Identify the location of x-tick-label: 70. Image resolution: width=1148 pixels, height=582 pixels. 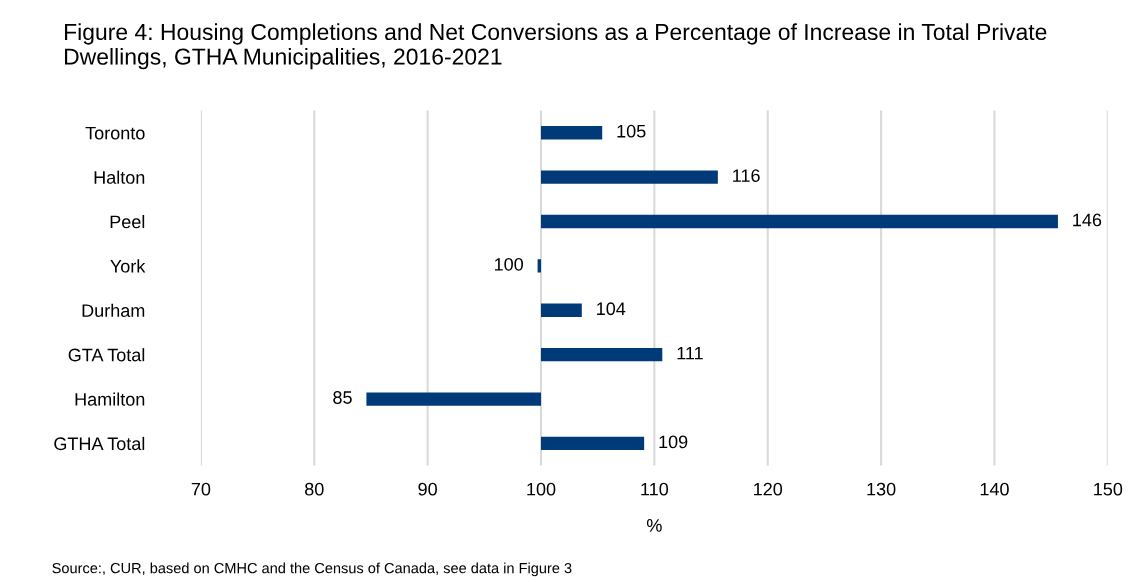
(201, 489).